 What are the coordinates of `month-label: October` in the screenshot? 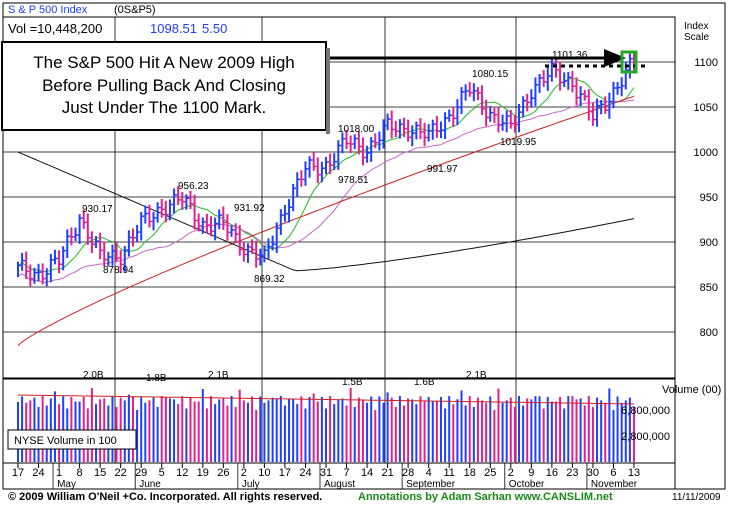 It's located at (527, 484).